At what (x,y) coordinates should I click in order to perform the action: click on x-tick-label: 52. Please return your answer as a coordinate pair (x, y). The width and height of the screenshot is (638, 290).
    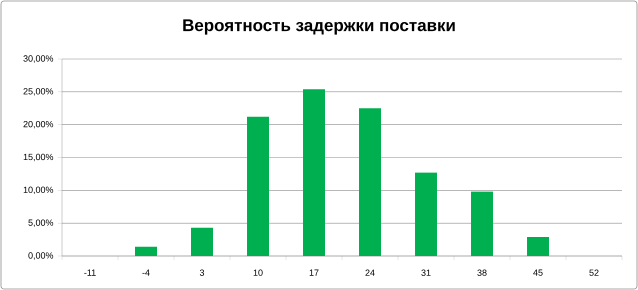
    Looking at the image, I should click on (594, 273).